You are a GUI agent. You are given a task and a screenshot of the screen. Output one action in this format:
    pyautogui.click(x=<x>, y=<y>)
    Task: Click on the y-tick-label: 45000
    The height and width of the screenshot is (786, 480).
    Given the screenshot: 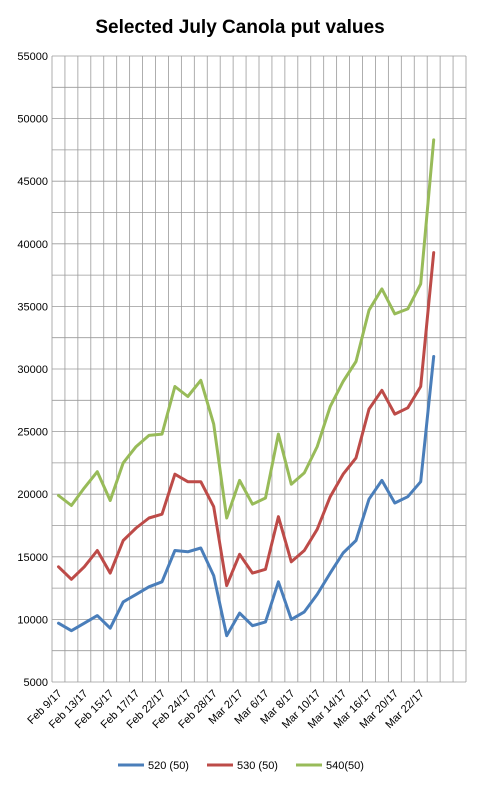 What is the action you would take?
    pyautogui.click(x=32, y=182)
    